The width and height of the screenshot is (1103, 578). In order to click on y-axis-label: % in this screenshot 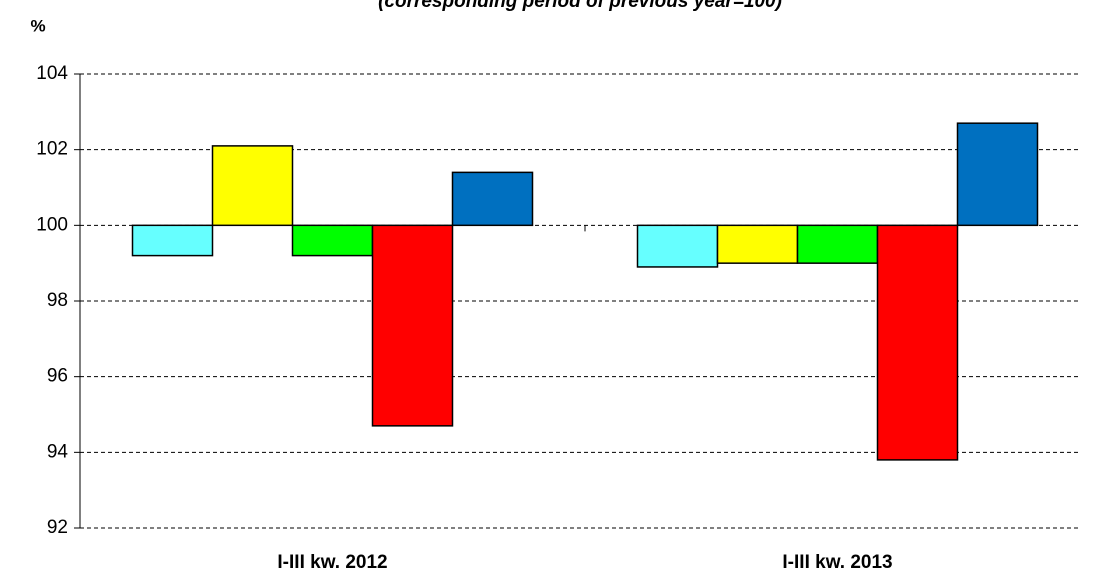, I will do `click(37, 25)`.